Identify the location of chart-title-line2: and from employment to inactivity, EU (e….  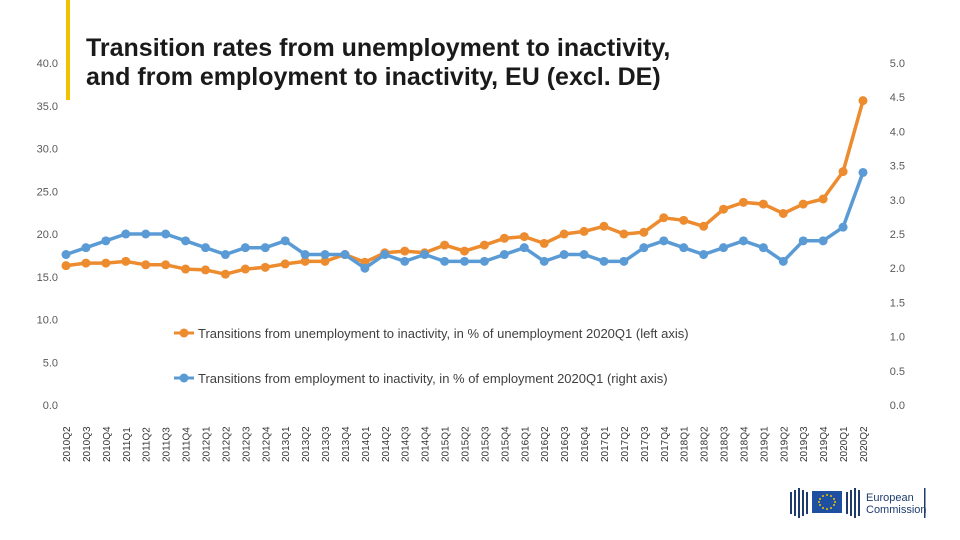
(373, 77).